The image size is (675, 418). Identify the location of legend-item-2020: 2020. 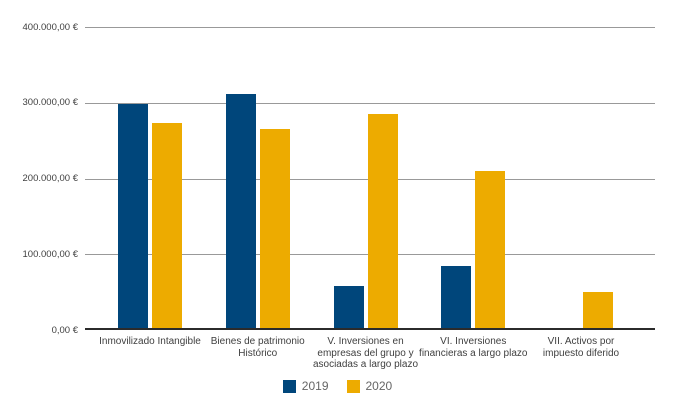
(369, 386).